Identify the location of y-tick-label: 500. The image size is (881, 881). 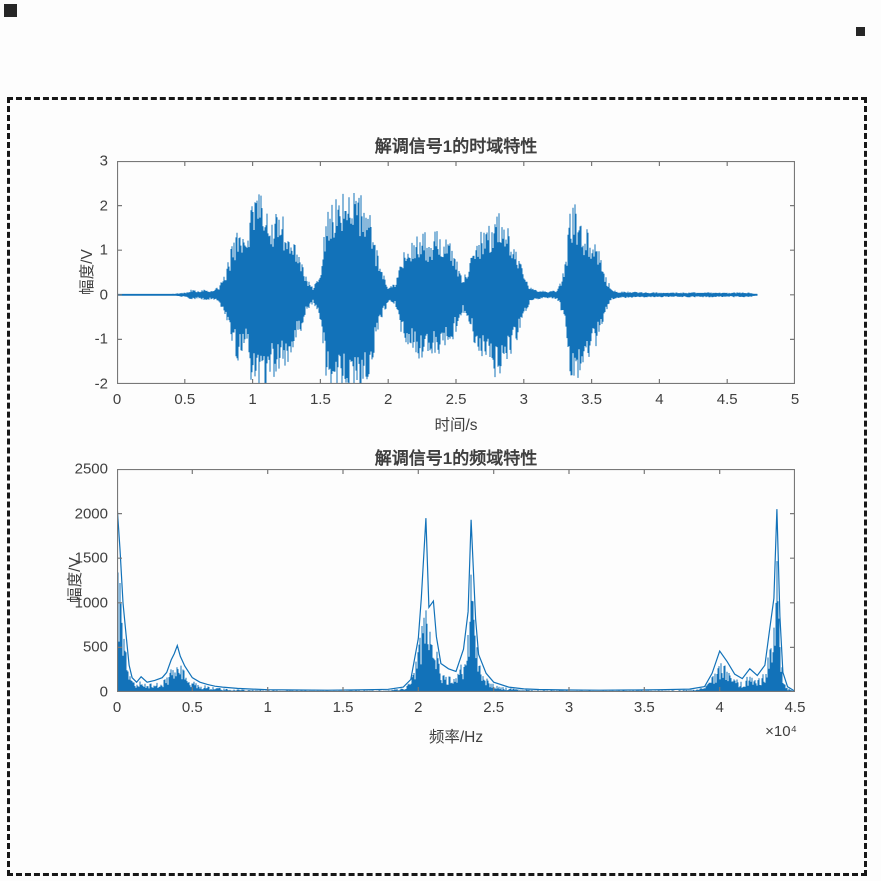
(95, 647).